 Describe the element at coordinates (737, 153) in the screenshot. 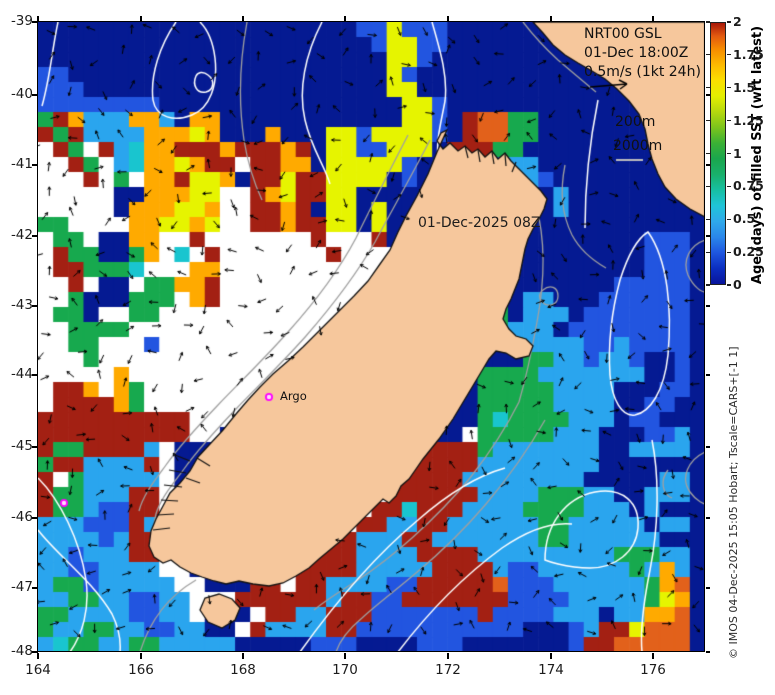

I see `colorbar-tick-label: 1` at that location.